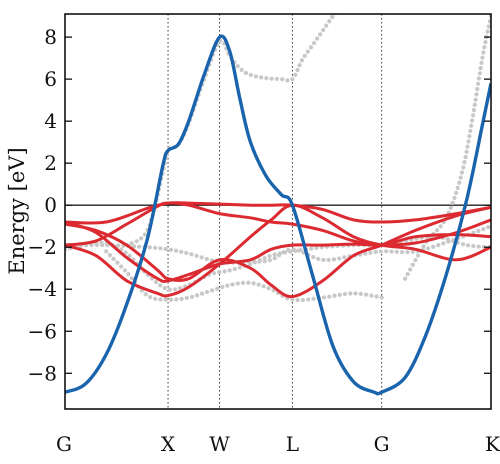 This screenshot has height=464, width=500. What do you see at coordinates (42, 247) in the screenshot?
I see `y-tick-label: −2` at bounding box center [42, 247].